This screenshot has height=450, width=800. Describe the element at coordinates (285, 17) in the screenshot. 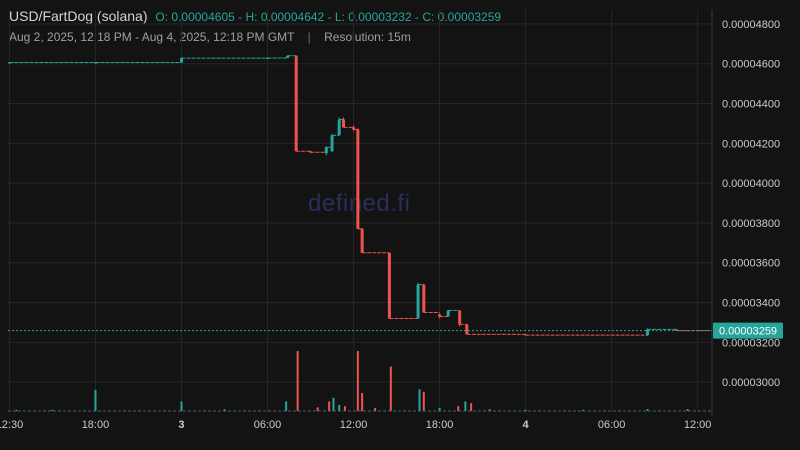

I see `high-value: H: 0.00004642` at that location.